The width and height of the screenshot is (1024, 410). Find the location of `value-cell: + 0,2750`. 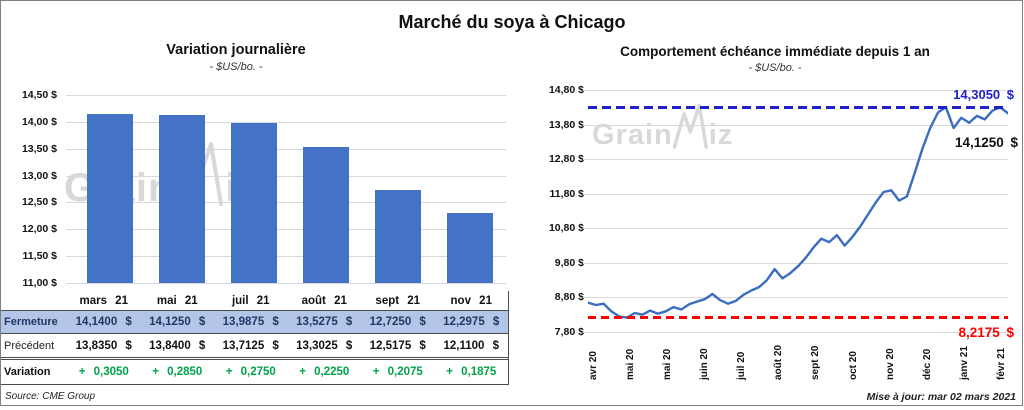

value-cell: + 0,2750 is located at coordinates (250, 372).